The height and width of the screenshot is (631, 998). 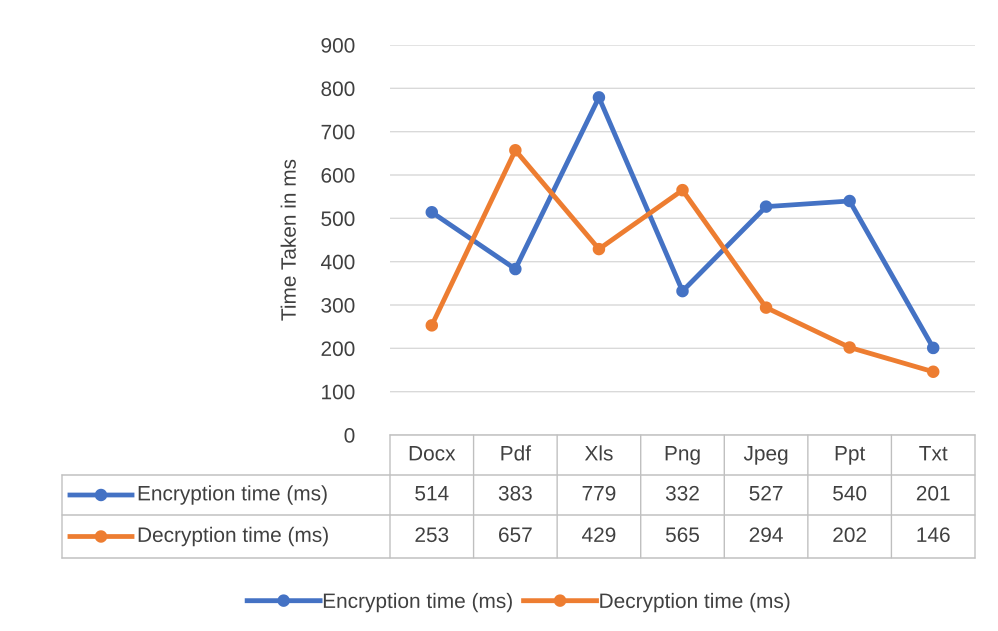 What do you see at coordinates (851, 455) in the screenshot?
I see `x-tick-label: Ppt` at bounding box center [851, 455].